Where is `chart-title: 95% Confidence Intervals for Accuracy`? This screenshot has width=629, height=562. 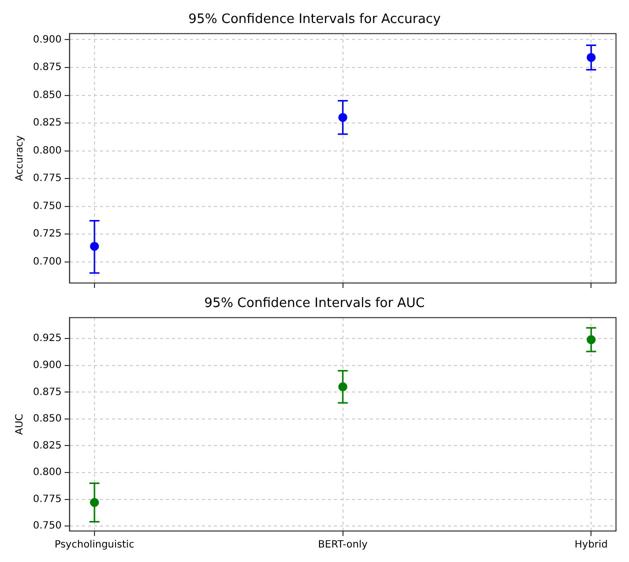
chart-title: 95% Confidence Intervals for Accuracy is located at coordinates (314, 20).